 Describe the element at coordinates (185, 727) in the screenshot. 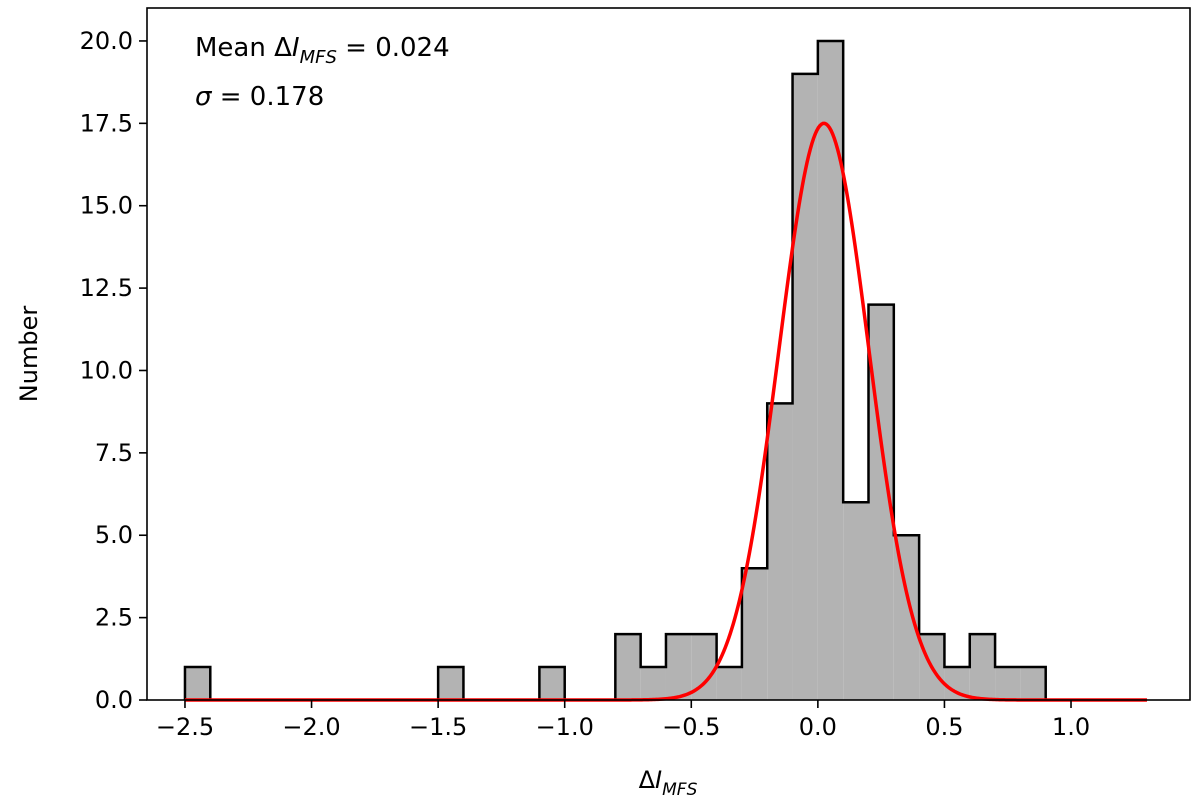

I see `x-tick-label: −2.5` at that location.